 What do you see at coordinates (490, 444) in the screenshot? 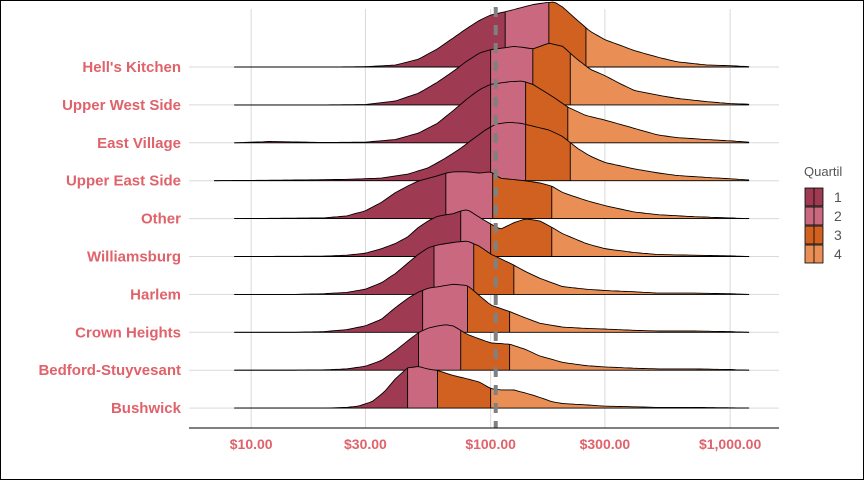
I see `x-tick-label: $100.00` at bounding box center [490, 444].